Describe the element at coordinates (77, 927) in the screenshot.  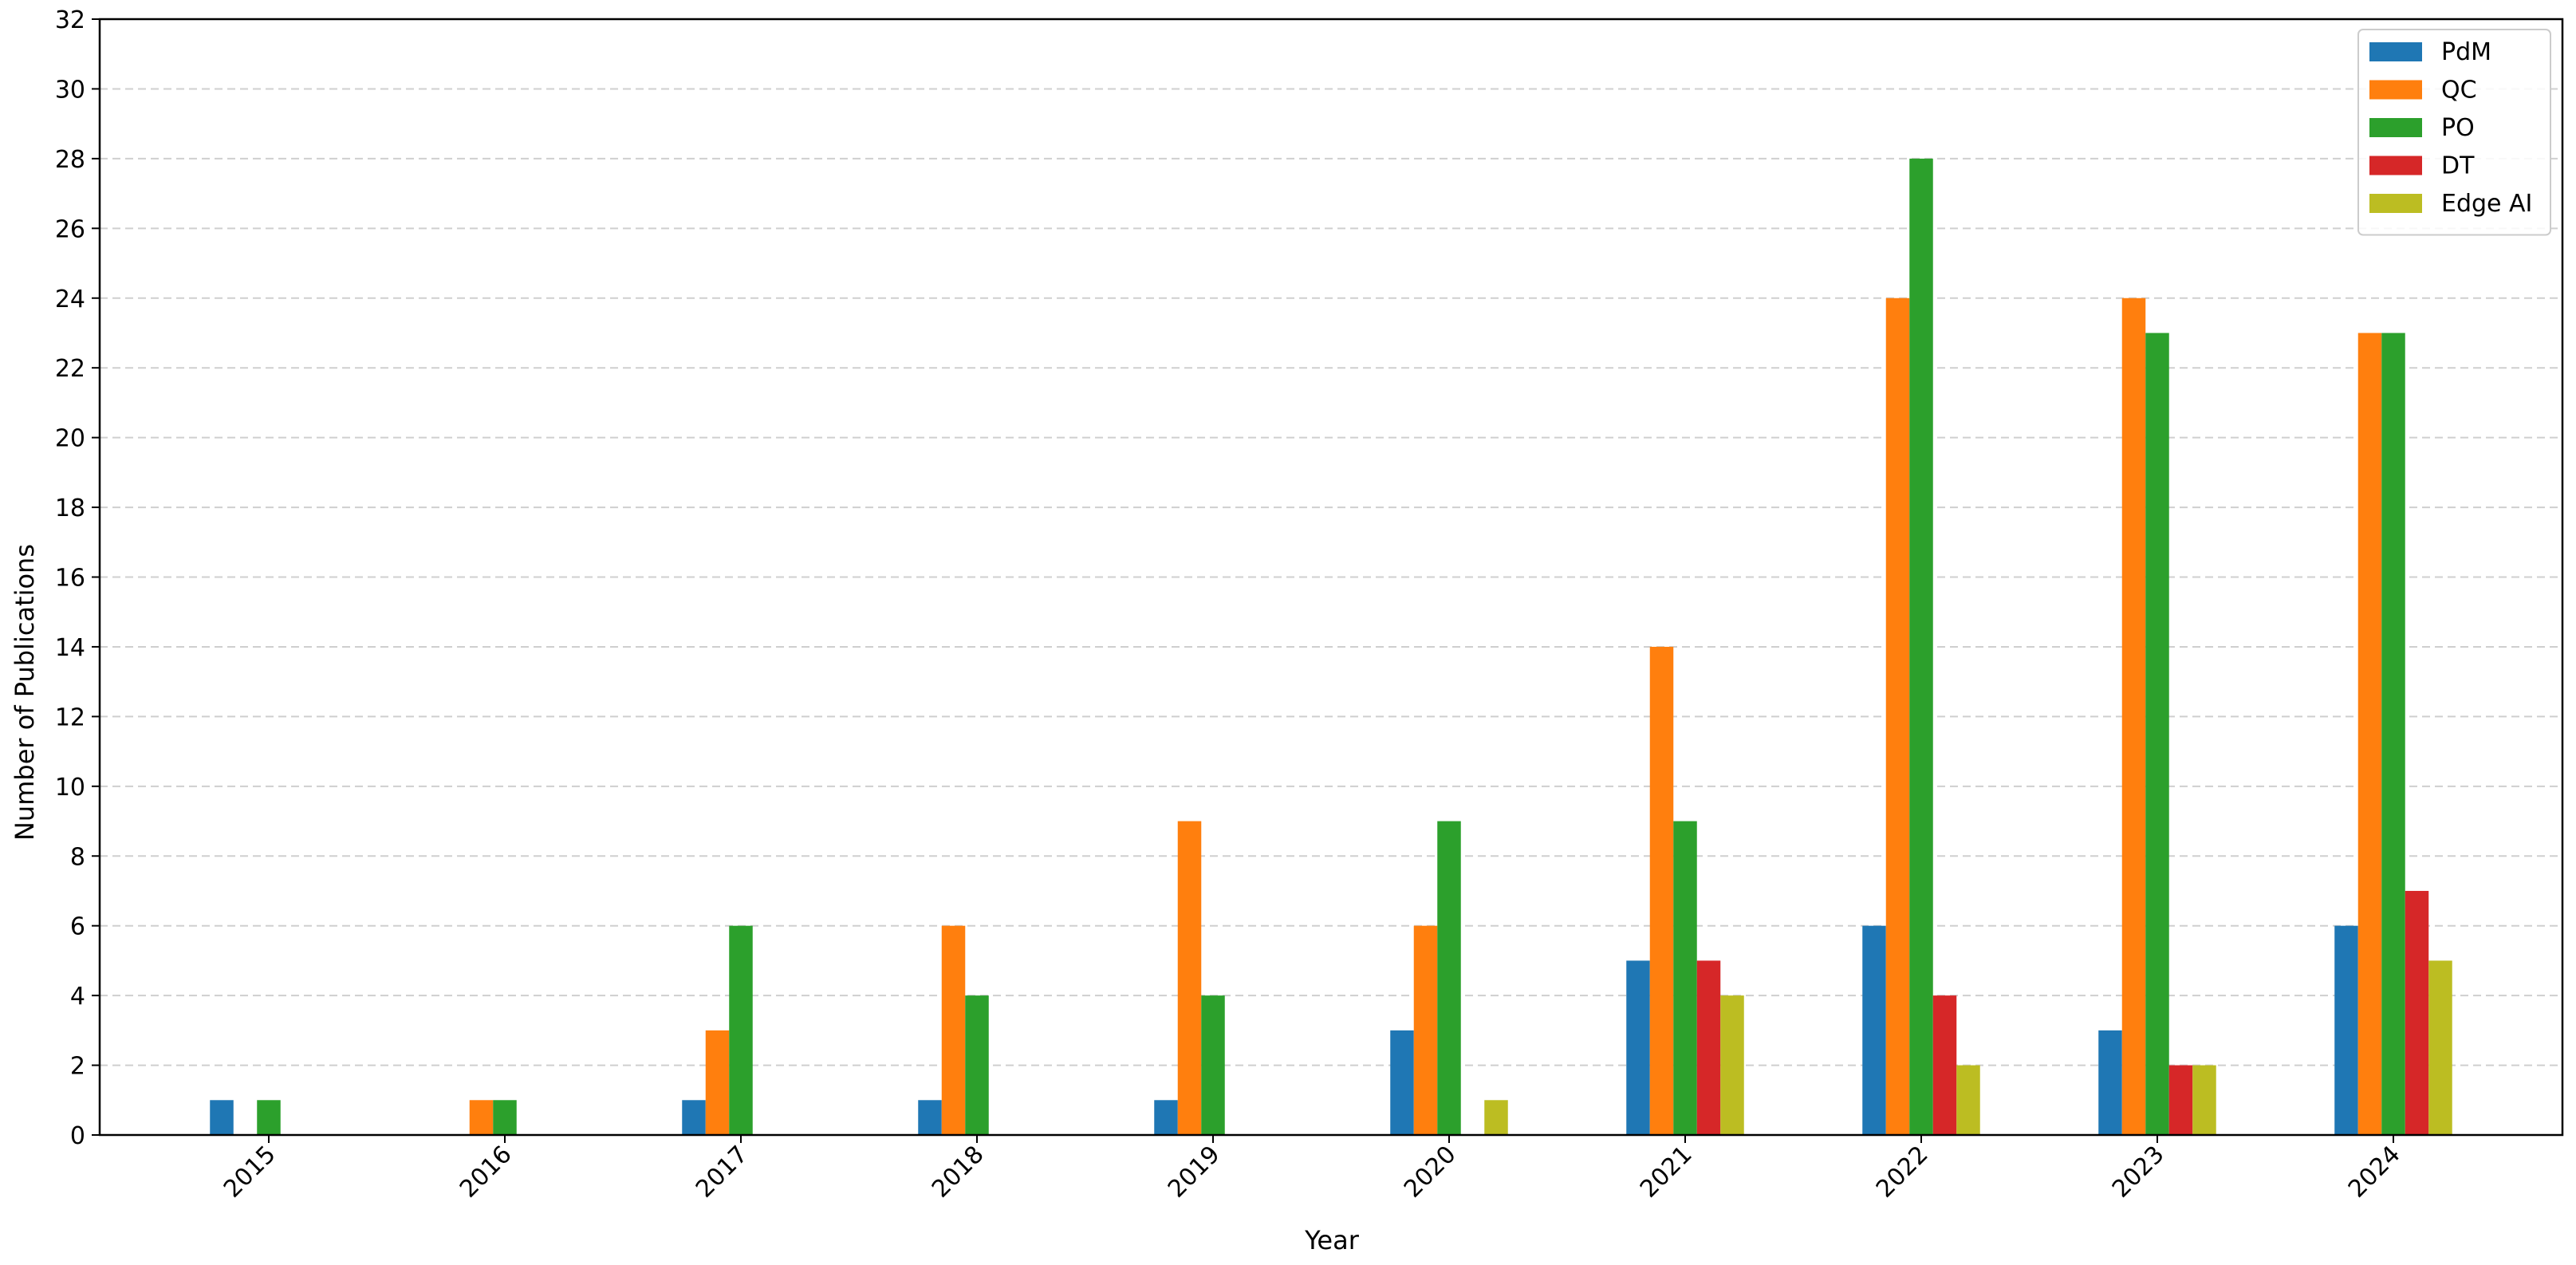
I see `y-tick-label: 6` at that location.